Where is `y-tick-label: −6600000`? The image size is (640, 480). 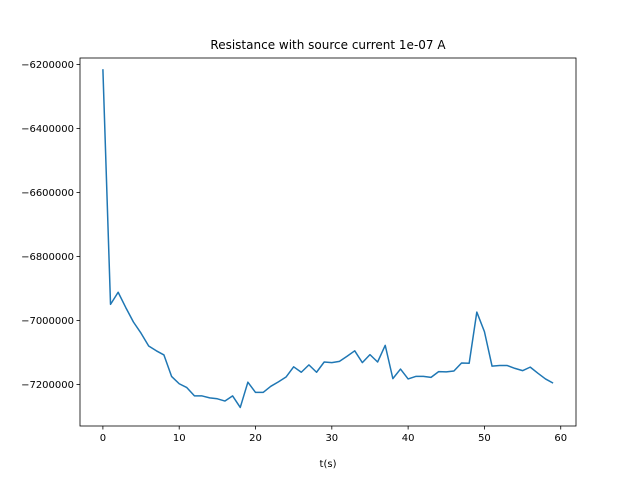
y-tick-label: −6600000 is located at coordinates (47, 193).